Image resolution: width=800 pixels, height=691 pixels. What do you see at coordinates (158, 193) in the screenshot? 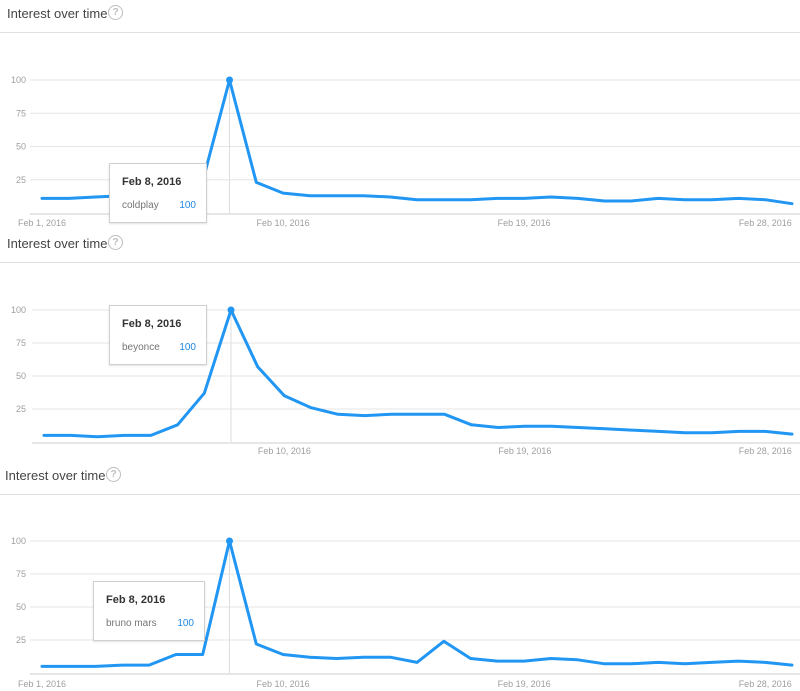
I see `tooltip: Feb 8, 2016 coldplay 100` at bounding box center [158, 193].